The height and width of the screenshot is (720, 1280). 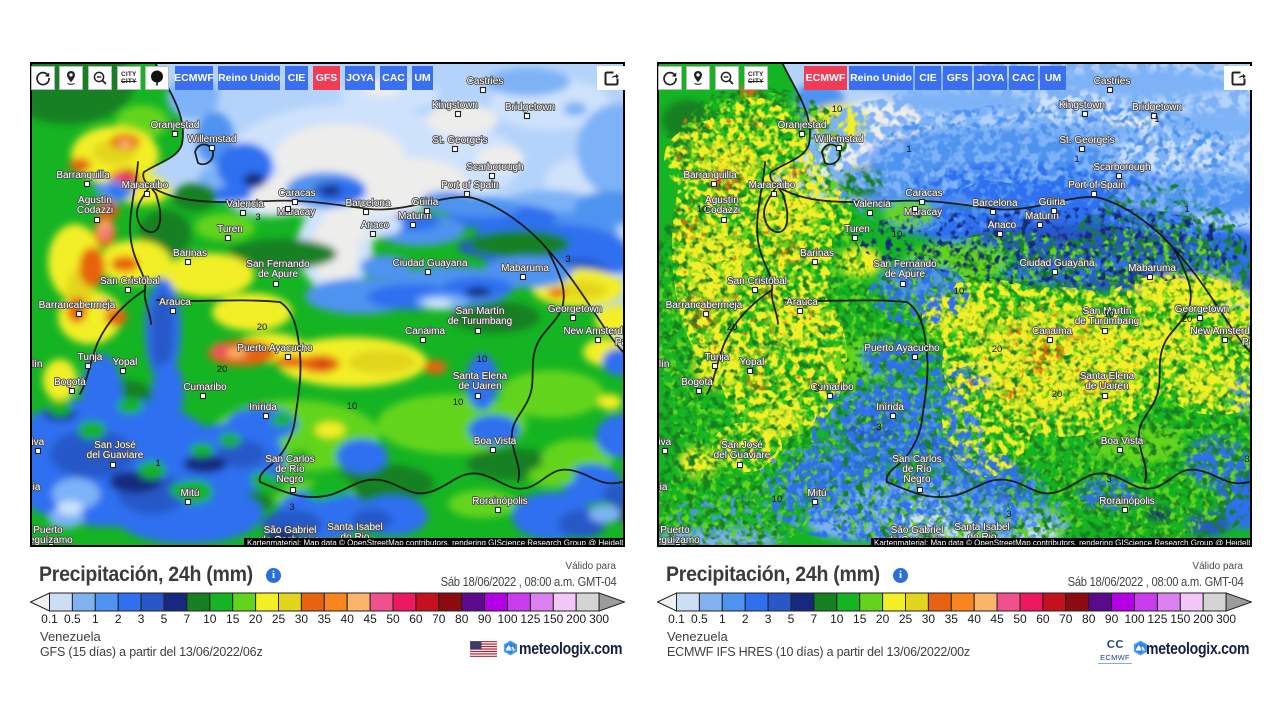 What do you see at coordinates (125, 362) in the screenshot?
I see `svg-text: Yopal` at bounding box center [125, 362].